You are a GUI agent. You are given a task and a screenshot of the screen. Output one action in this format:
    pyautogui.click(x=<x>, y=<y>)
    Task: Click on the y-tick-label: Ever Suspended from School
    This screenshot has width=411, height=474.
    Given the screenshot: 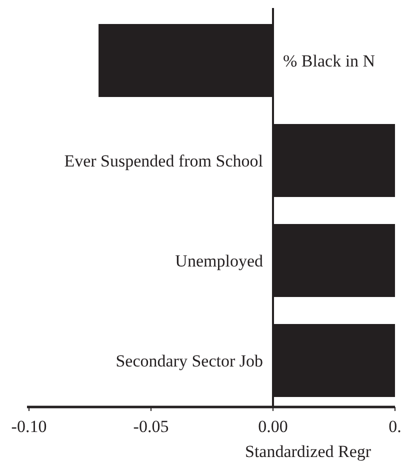 What is the action you would take?
    pyautogui.click(x=164, y=160)
    